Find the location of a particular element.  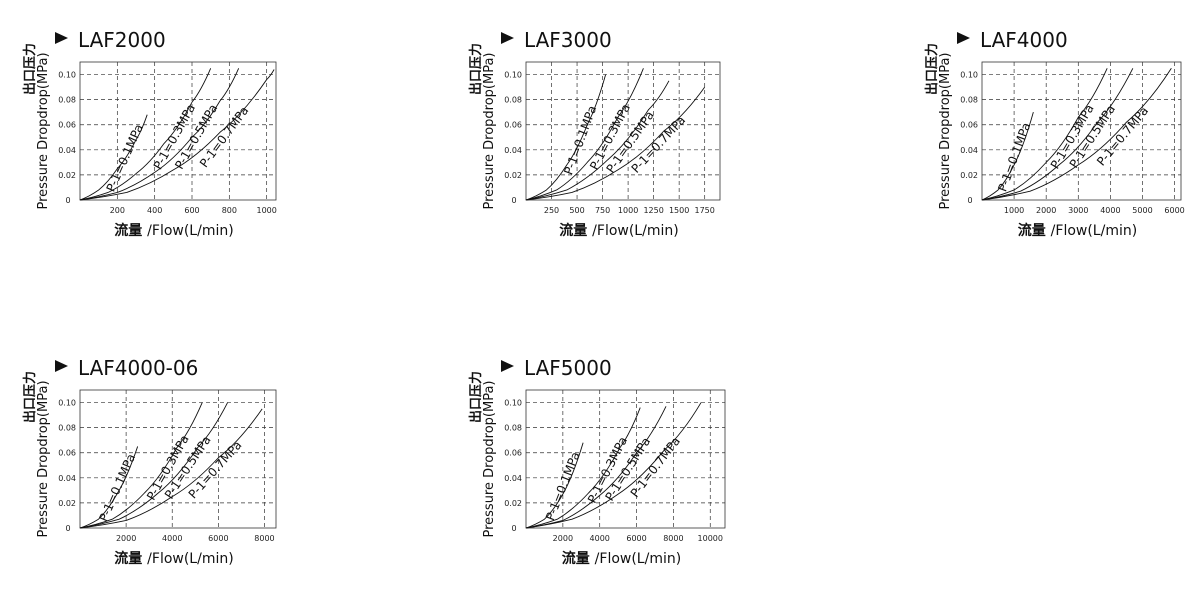

x-tick-label: 5000 is located at coordinates (1142, 210).